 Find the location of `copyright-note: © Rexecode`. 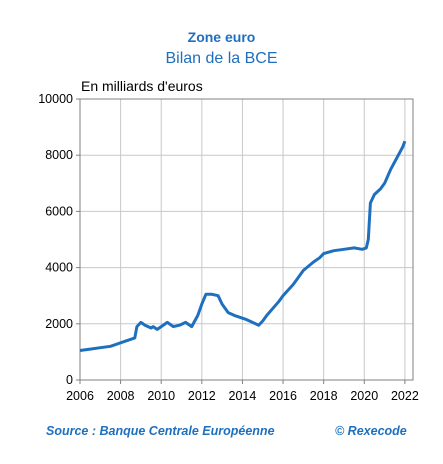

copyright-note: © Rexecode is located at coordinates (371, 431).